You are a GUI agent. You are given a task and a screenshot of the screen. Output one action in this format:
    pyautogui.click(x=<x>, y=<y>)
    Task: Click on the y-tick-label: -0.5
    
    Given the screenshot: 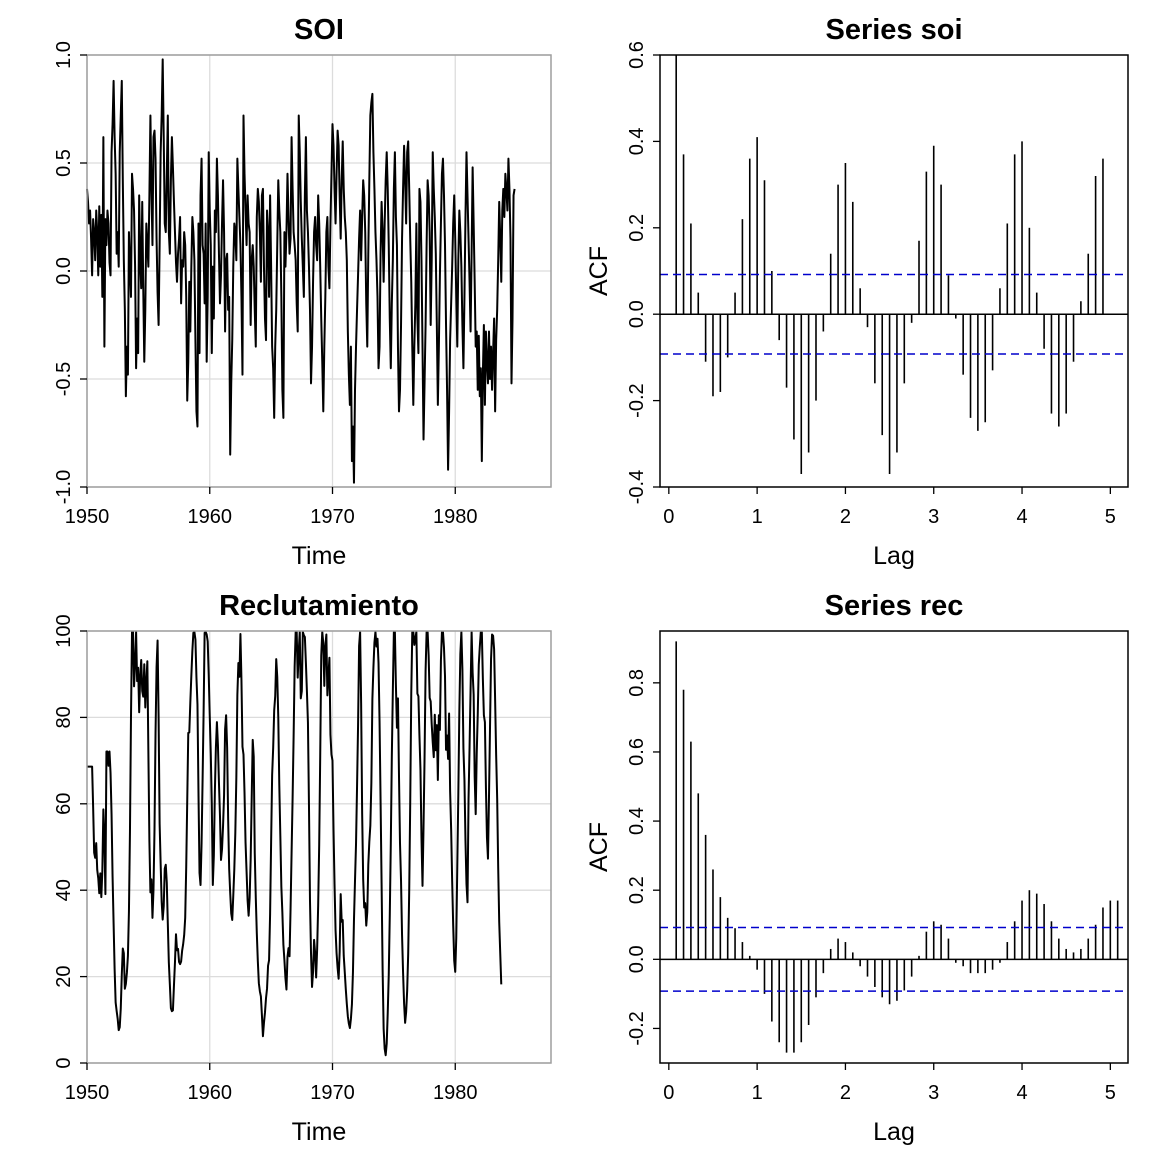 What is the action you would take?
    pyautogui.click(x=64, y=379)
    